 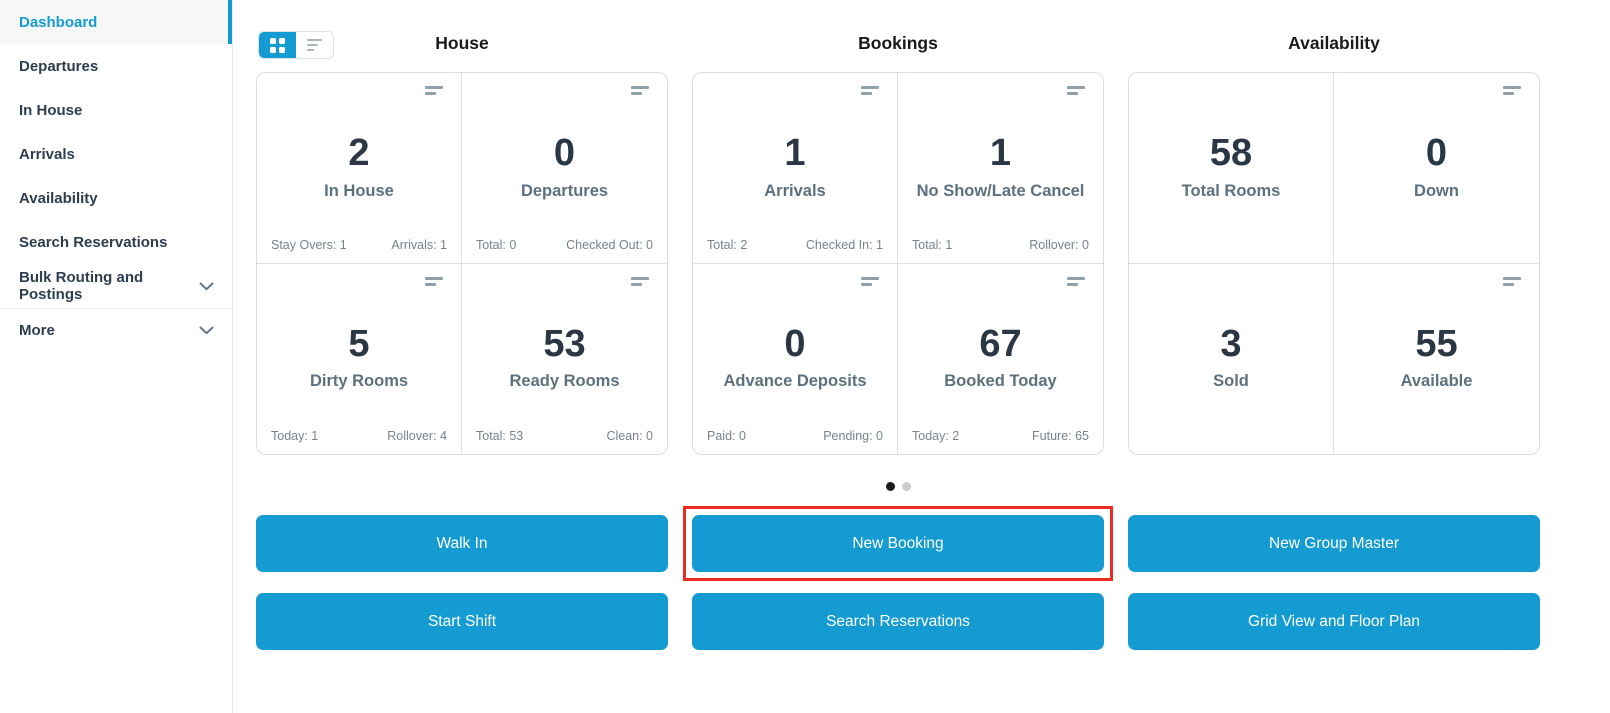 I want to click on sidebar-item-arrivals: Arrivals, so click(x=116, y=154).